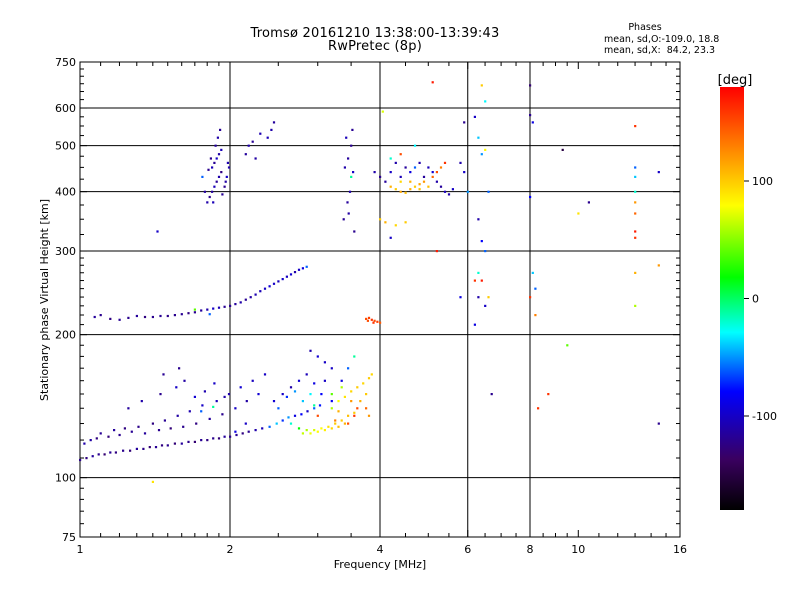 The image size is (800, 600). I want to click on phases-o-mode-stats: mean, sd,O:-109.0, 18.8, so click(662, 39).